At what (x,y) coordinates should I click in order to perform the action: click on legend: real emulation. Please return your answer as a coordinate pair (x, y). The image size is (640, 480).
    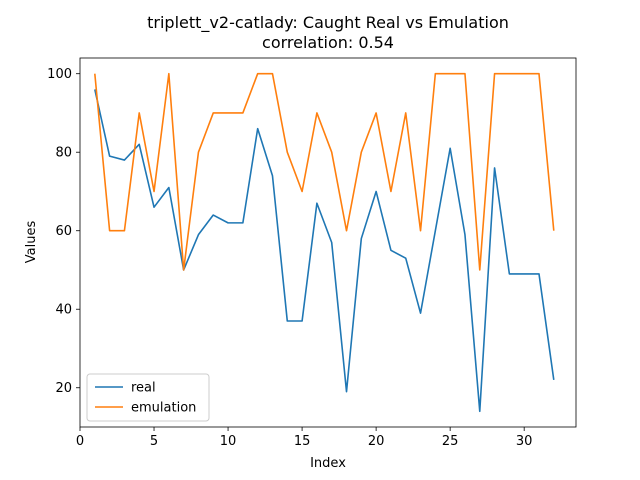
    Looking at the image, I should click on (148, 397).